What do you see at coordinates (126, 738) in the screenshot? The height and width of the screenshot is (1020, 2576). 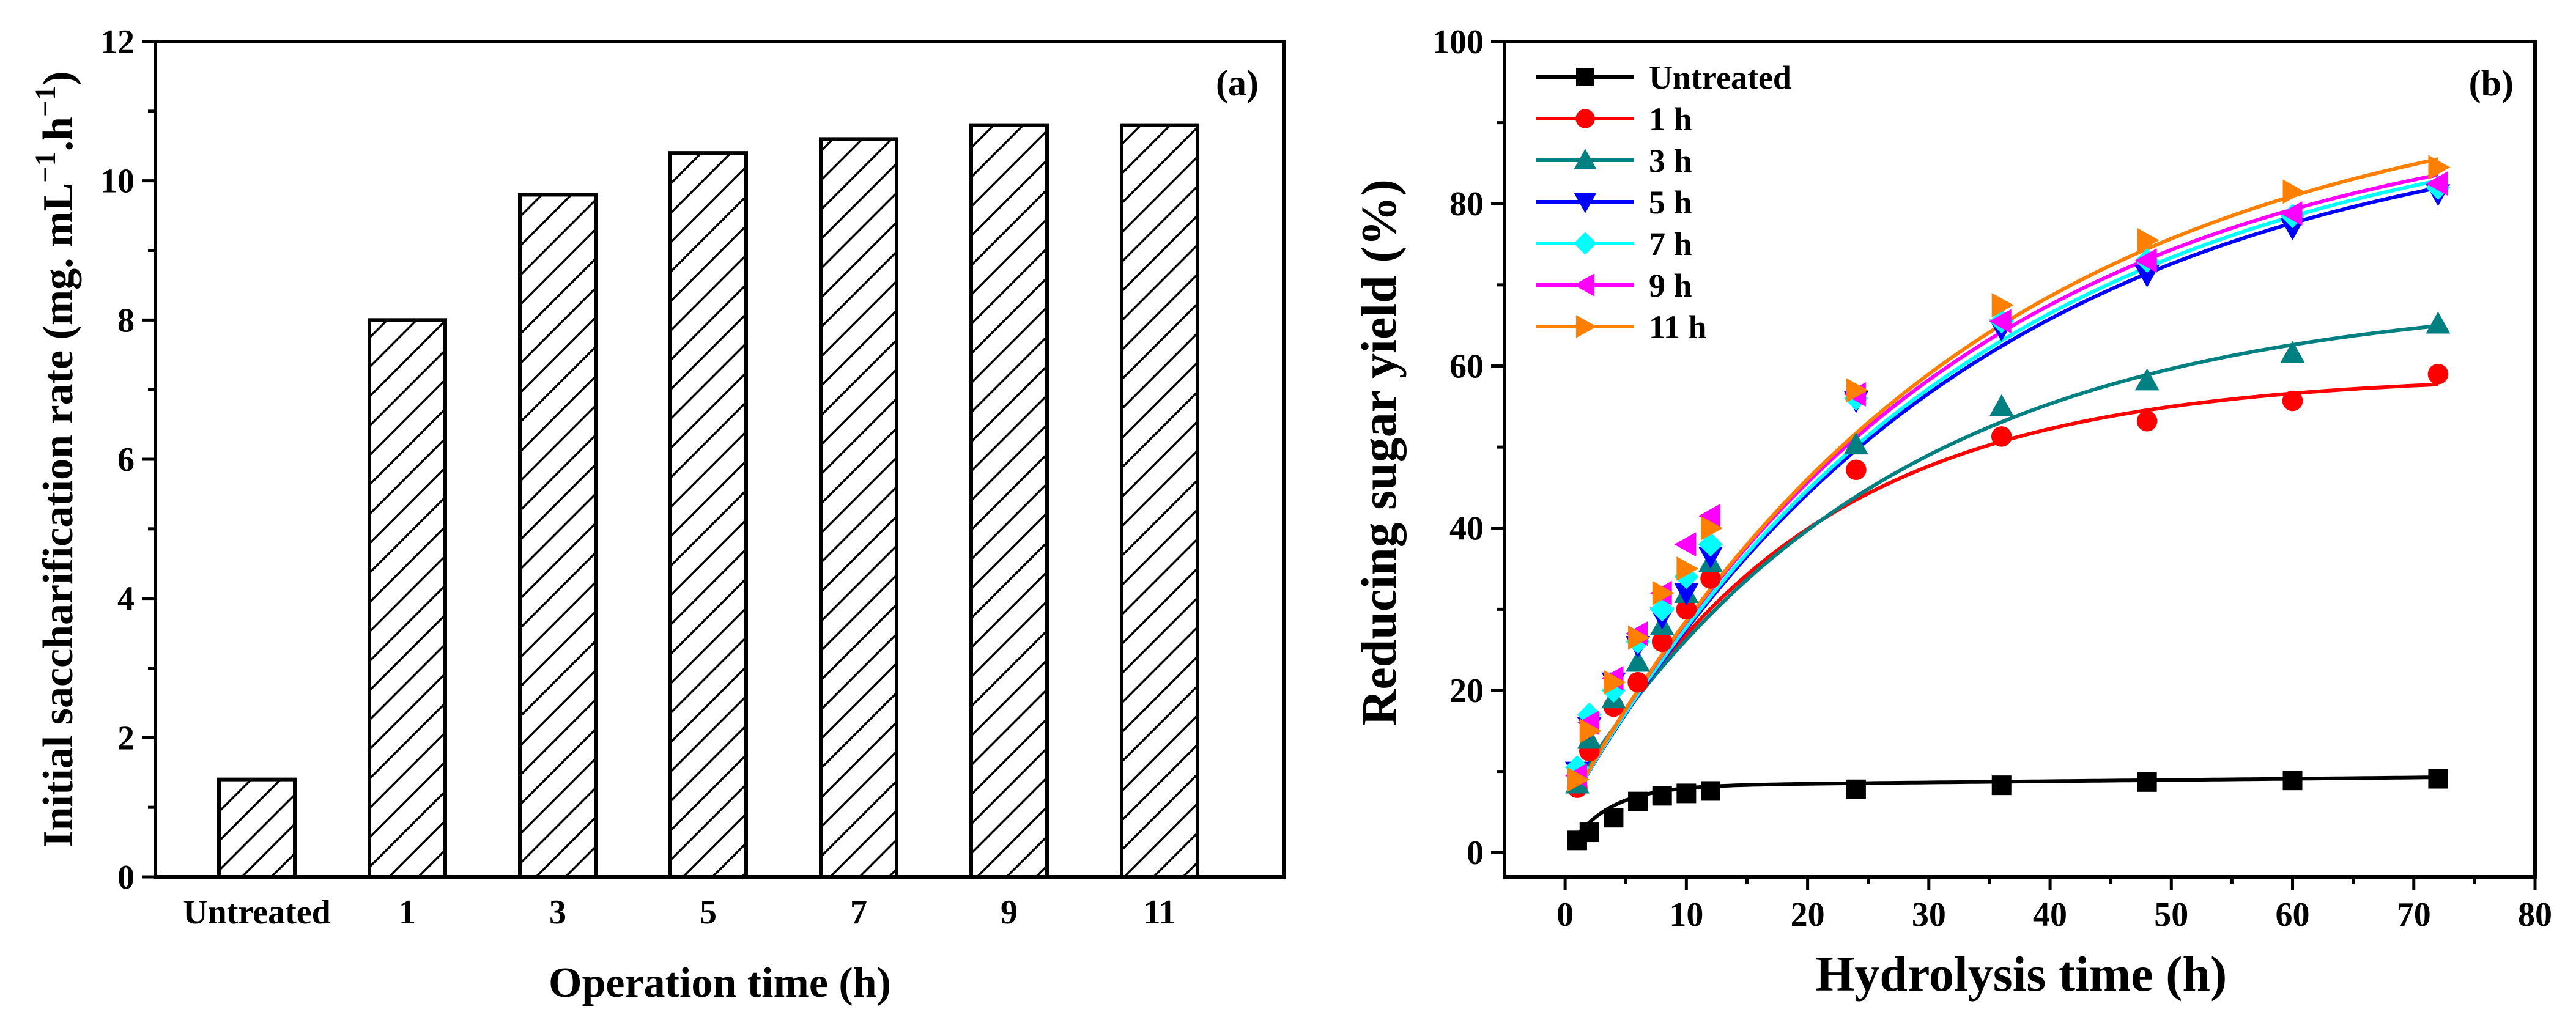 I see `y-tick-label: 2` at bounding box center [126, 738].